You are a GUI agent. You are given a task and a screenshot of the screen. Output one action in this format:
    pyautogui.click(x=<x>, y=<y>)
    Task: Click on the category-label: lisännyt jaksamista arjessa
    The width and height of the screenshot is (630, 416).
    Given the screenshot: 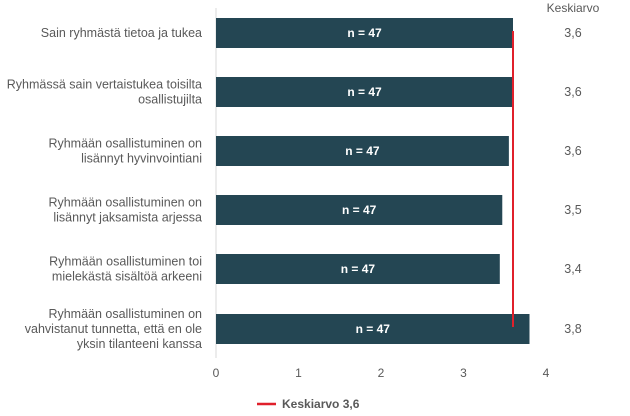 What is the action you would take?
    pyautogui.click(x=127, y=218)
    